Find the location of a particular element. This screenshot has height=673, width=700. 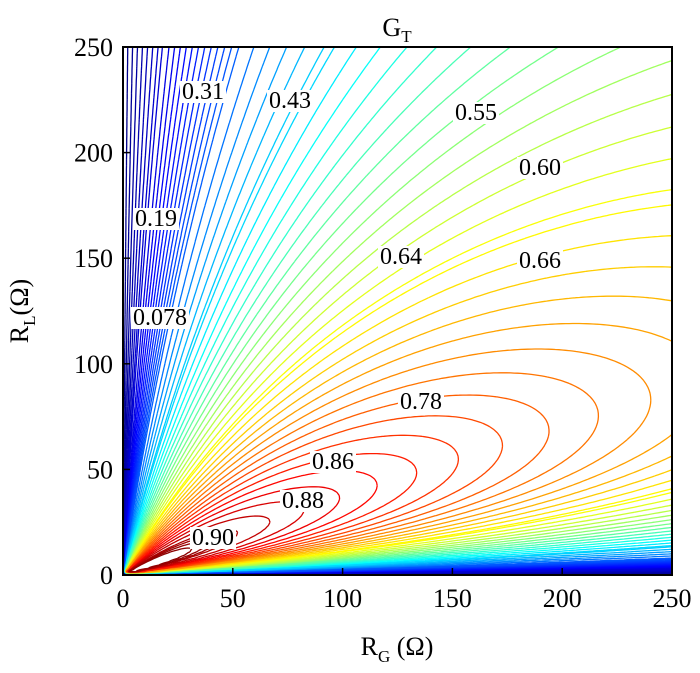

contour-label: 0.19 is located at coordinates (156, 219).